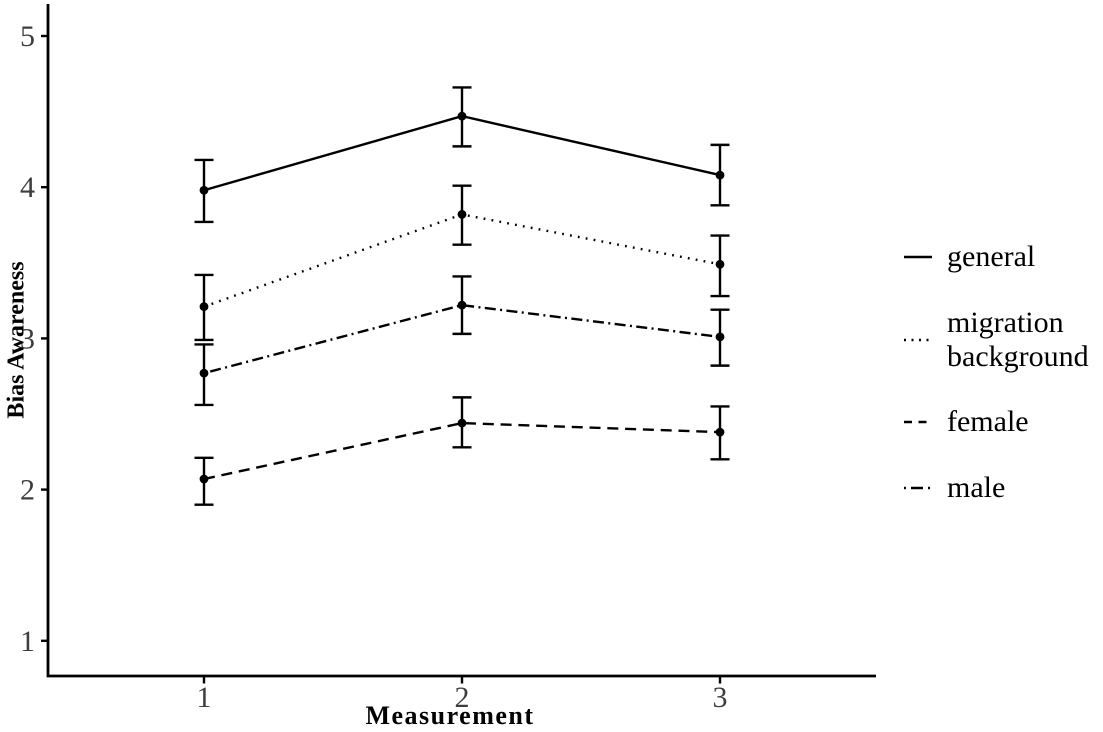 Image resolution: width=1103 pixels, height=732 pixels. I want to click on y-tick-label: 4, so click(27, 187).